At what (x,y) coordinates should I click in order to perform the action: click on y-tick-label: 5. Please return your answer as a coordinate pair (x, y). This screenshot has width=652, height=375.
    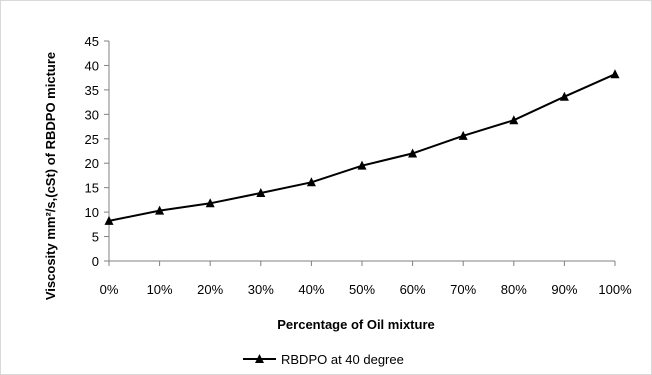
    Looking at the image, I should click on (95, 237).